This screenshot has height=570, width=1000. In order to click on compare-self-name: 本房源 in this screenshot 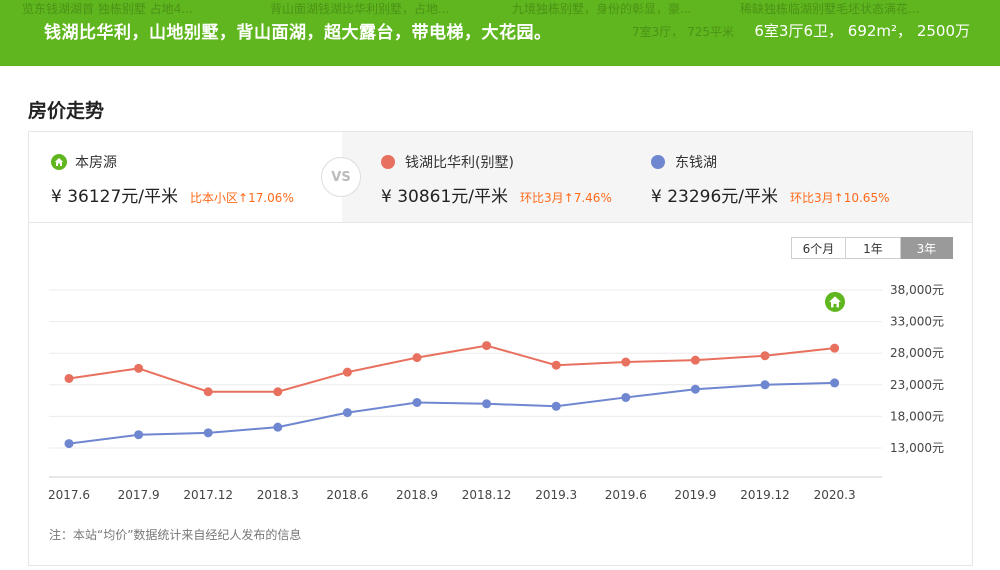, I will do `click(96, 163)`.